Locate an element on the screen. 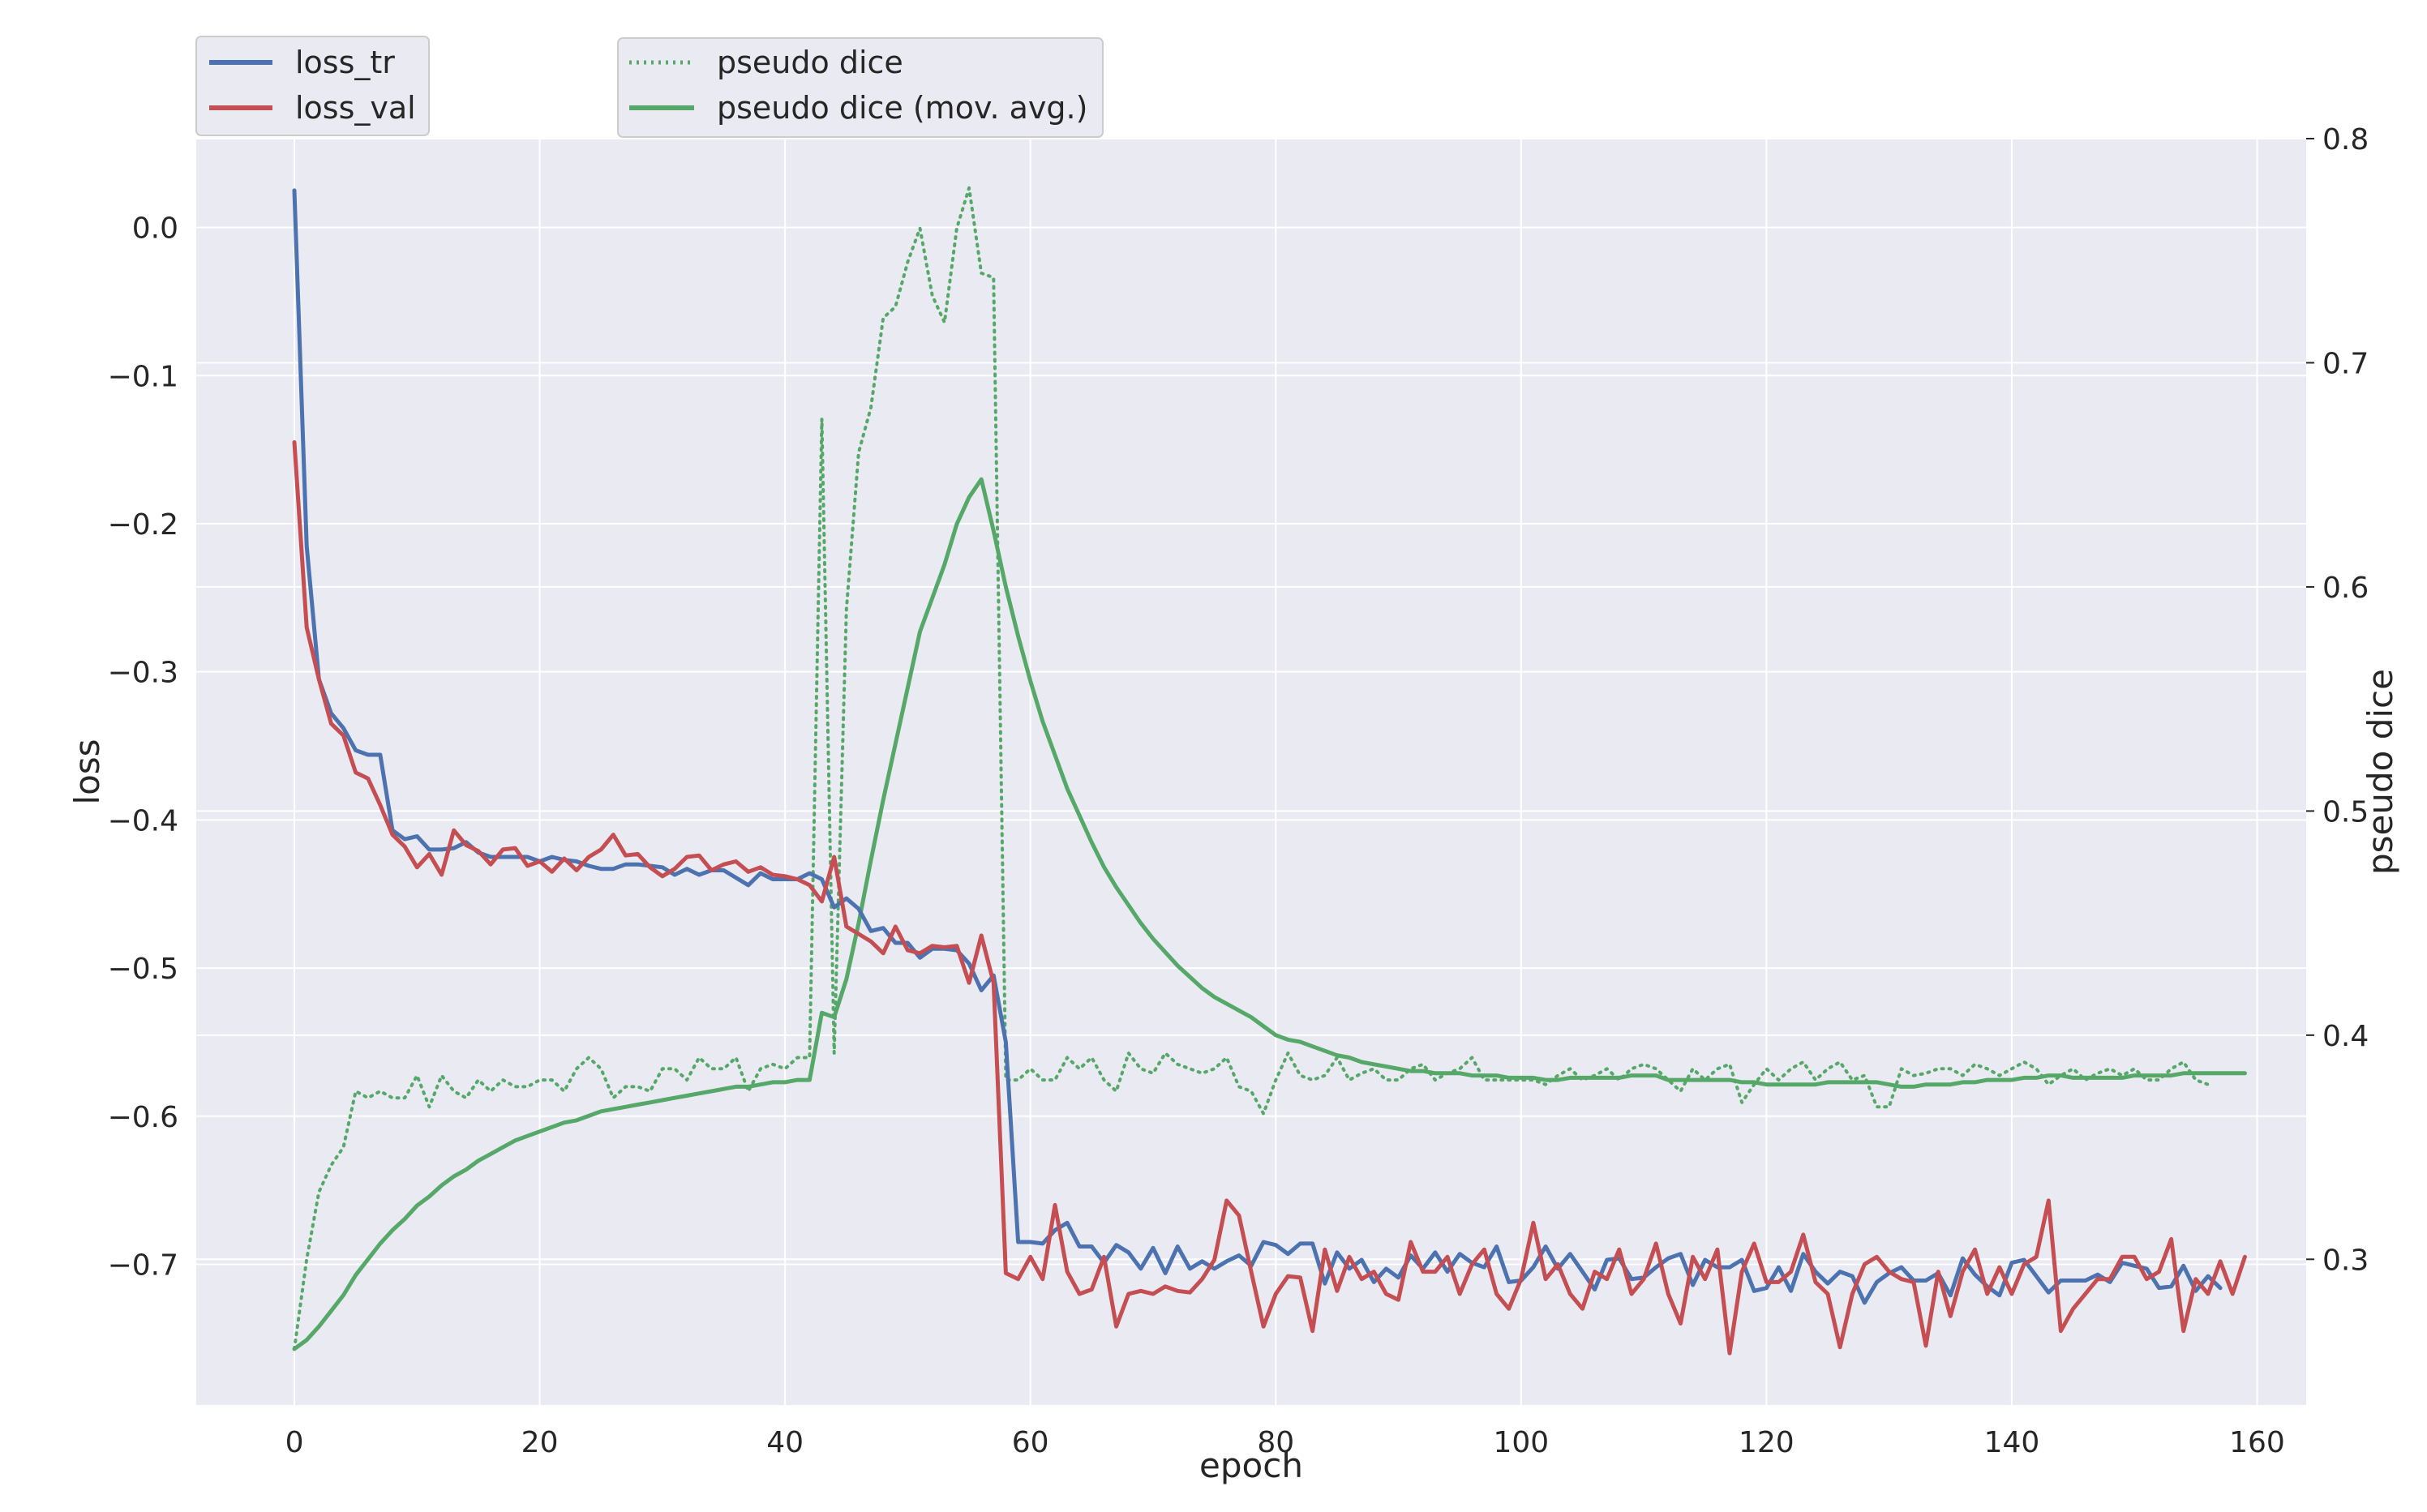  x-tick-label: 100 is located at coordinates (1521, 1442).